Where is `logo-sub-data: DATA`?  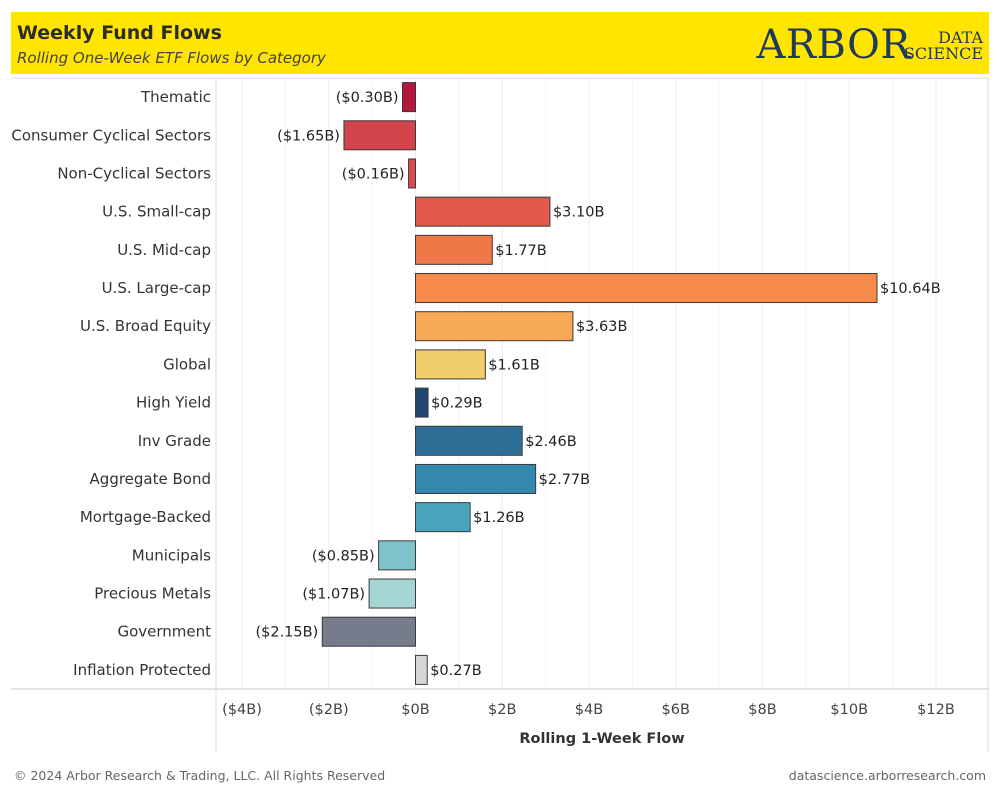 logo-sub-data: DATA is located at coordinates (960, 37).